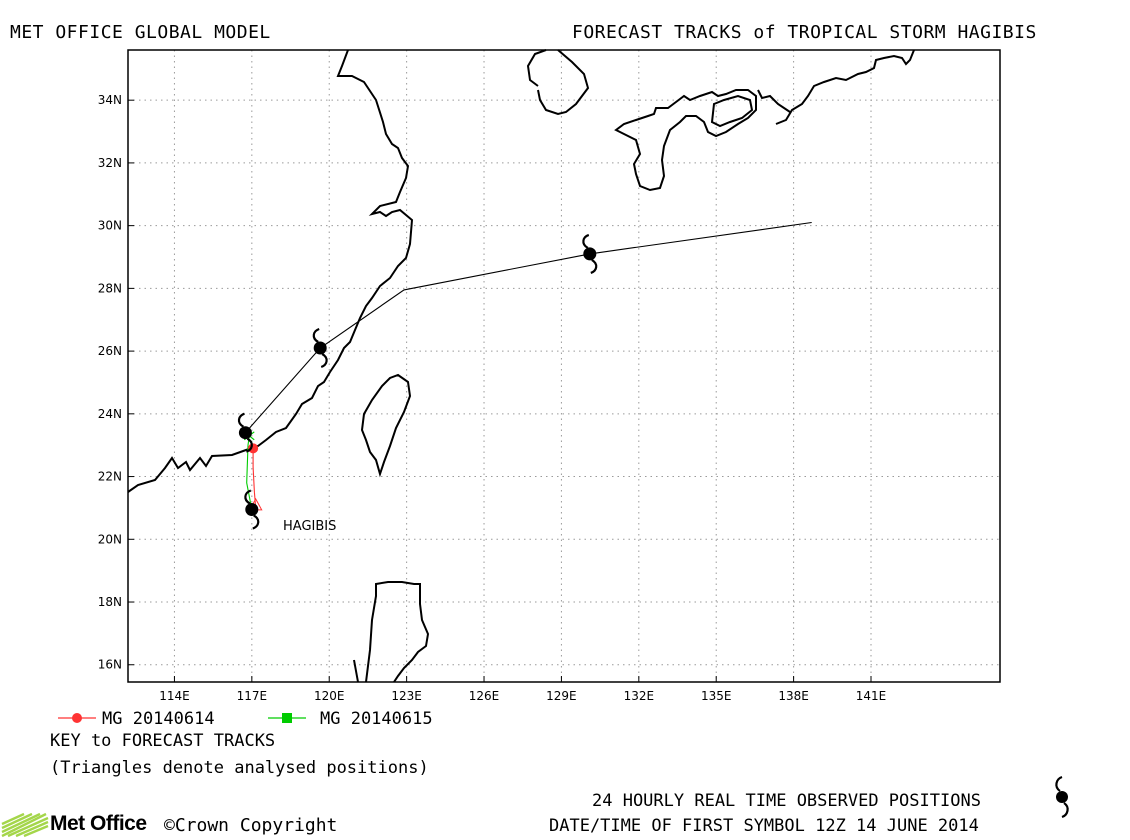 This screenshot has width=1130, height=840. What do you see at coordinates (871, 696) in the screenshot?
I see `lon-tick-label: 141E` at bounding box center [871, 696].